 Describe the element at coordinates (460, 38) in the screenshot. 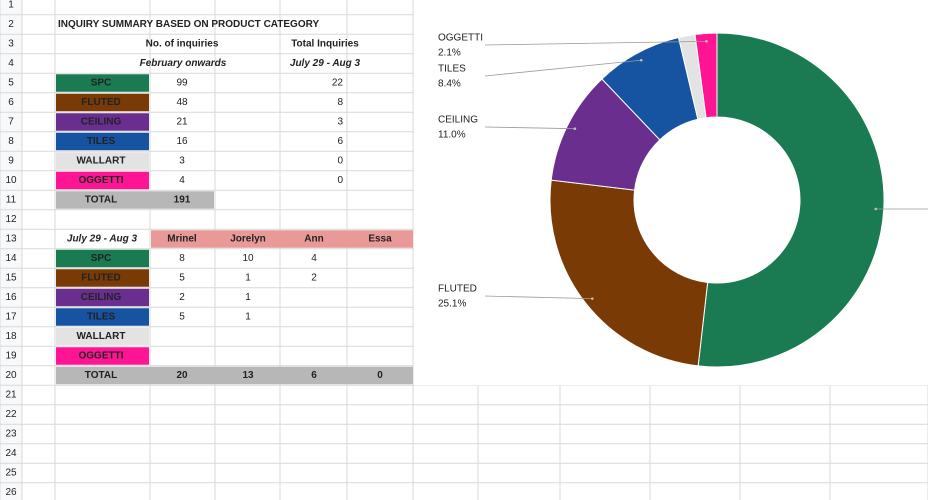

I see `slice-label: OGGETTI` at that location.